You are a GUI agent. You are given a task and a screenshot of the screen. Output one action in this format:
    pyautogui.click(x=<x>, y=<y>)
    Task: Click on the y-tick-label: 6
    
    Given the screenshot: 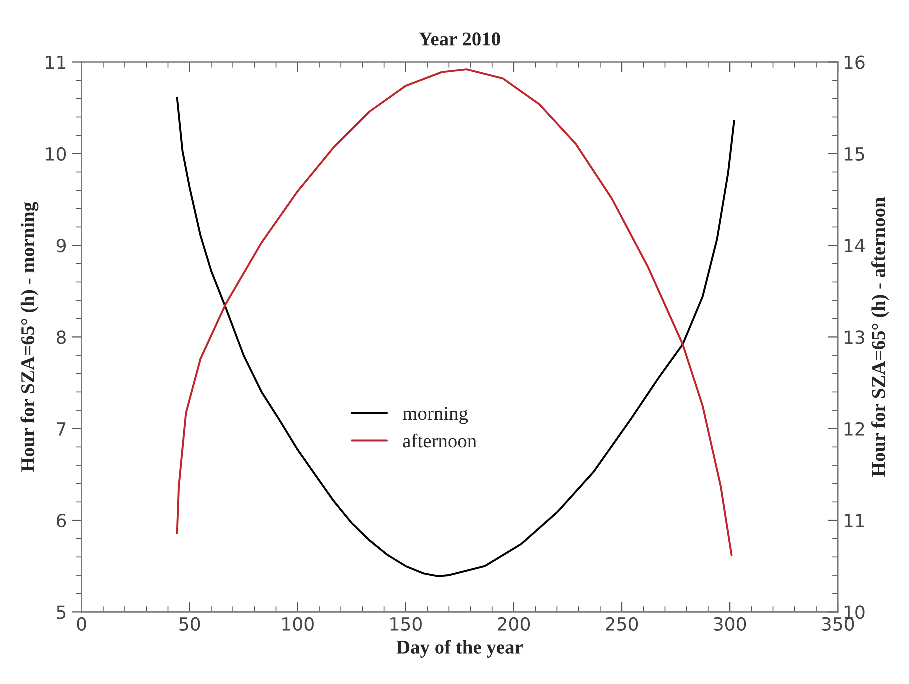 What is the action you would take?
    pyautogui.click(x=61, y=521)
    